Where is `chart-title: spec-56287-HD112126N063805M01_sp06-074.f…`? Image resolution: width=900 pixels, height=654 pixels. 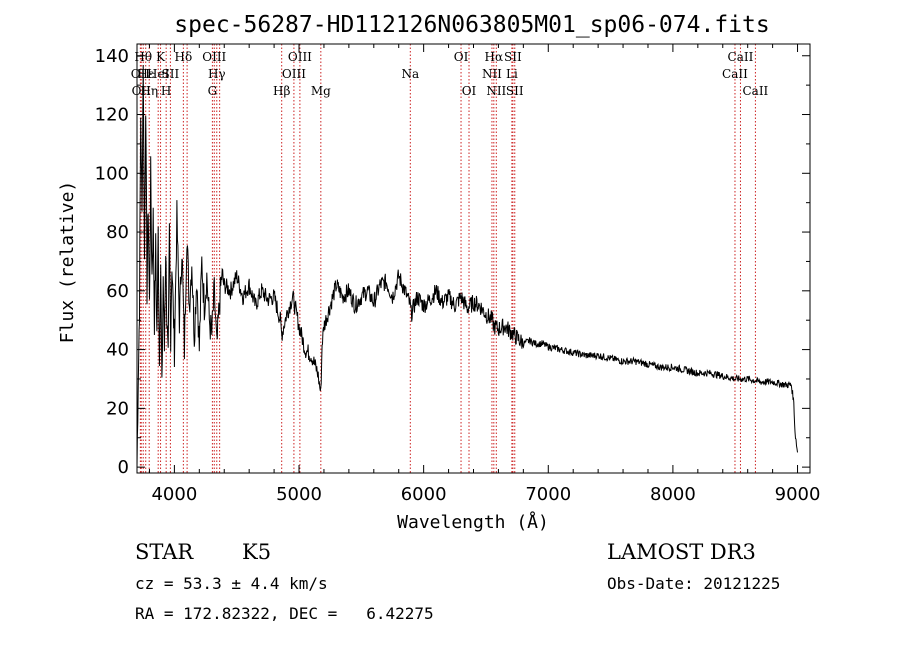
chart-title: spec-56287-HD112126N063805M01_sp06-074.f… is located at coordinates (471, 25).